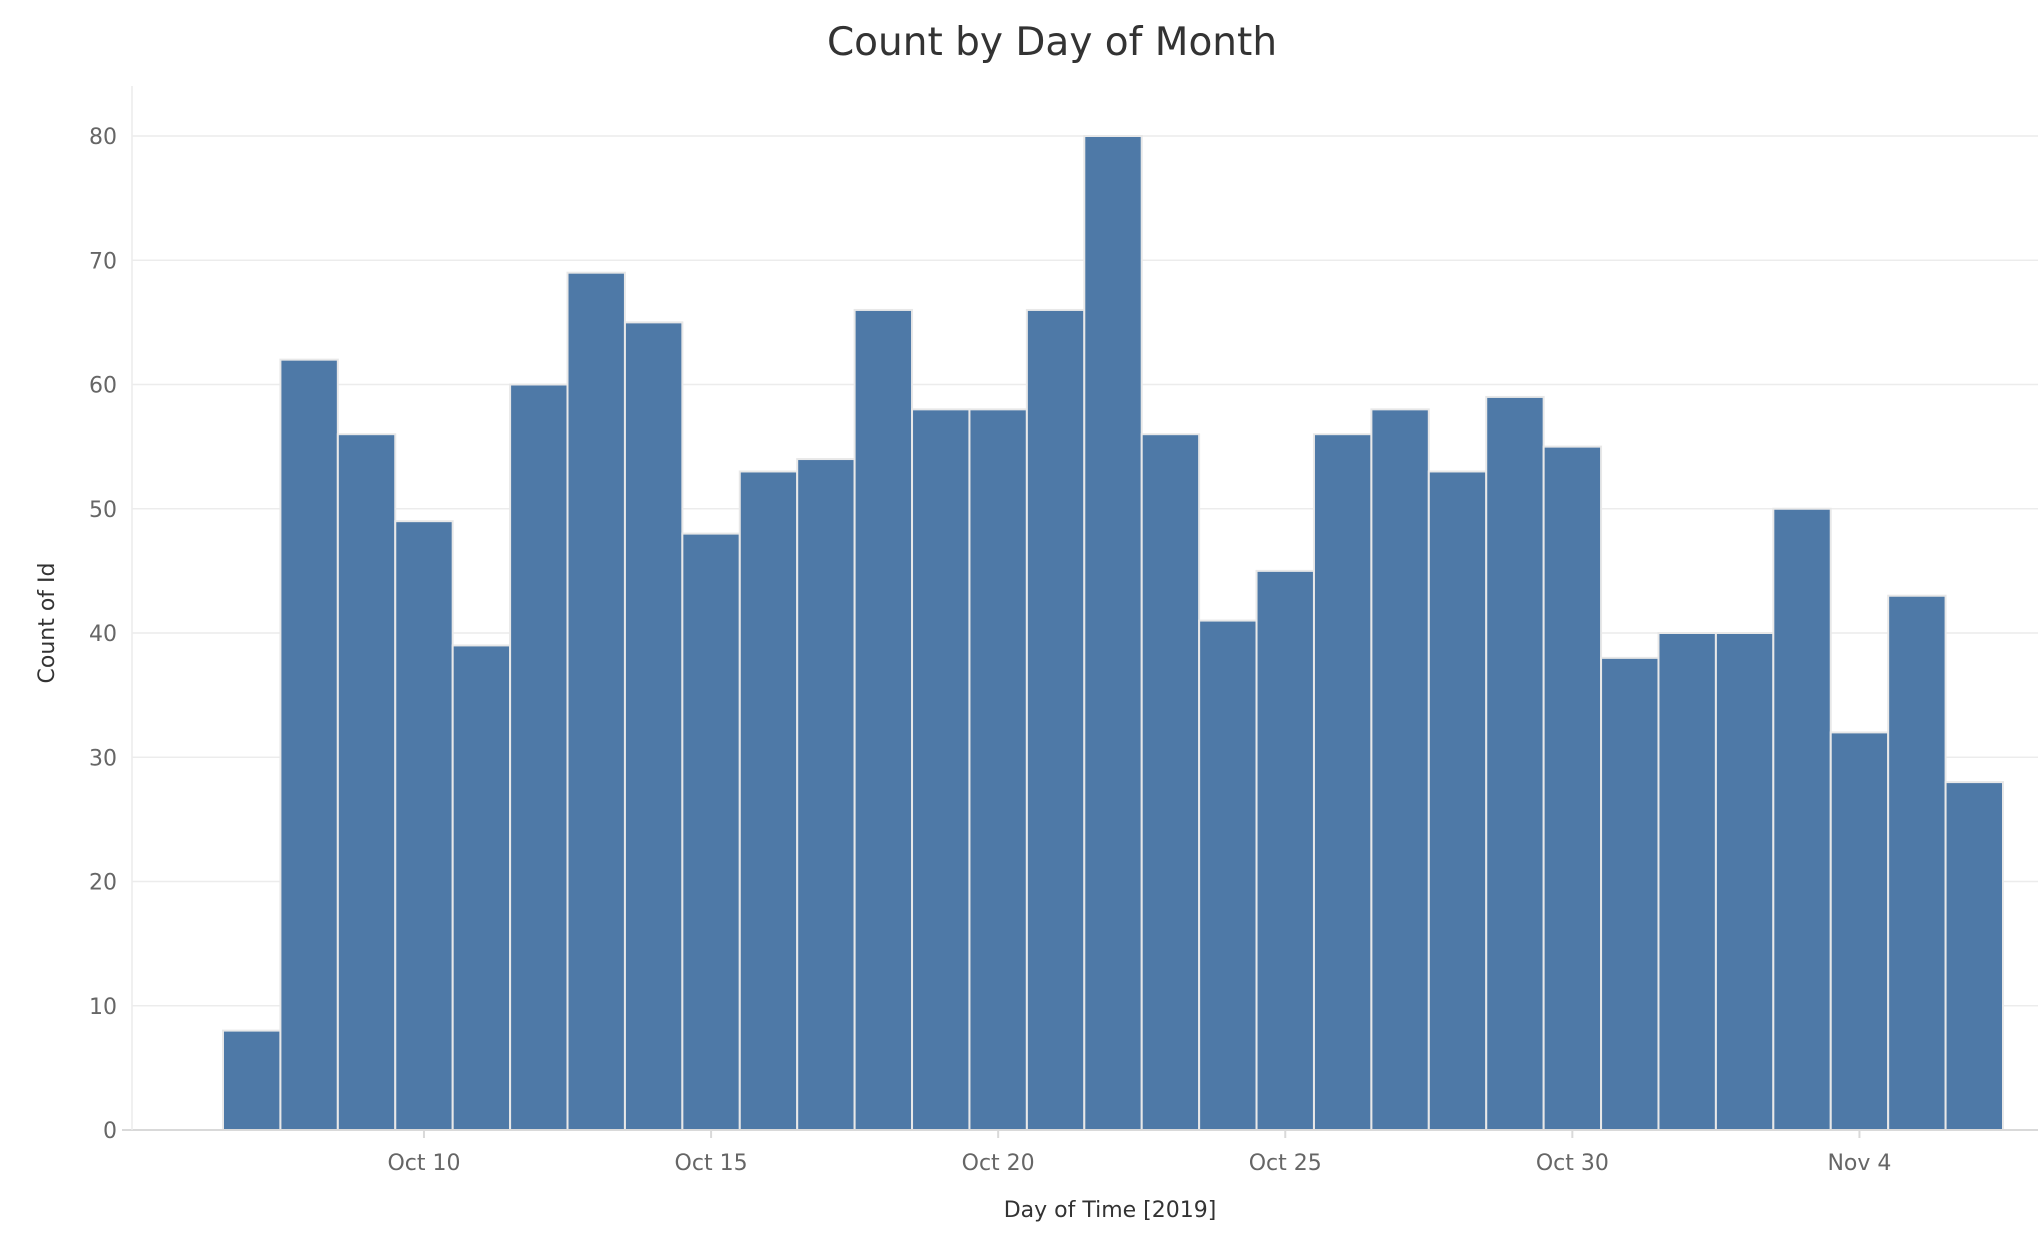  Describe the element at coordinates (1110, 1210) in the screenshot. I see `x-axis-title: Day of Time [2019]` at that location.